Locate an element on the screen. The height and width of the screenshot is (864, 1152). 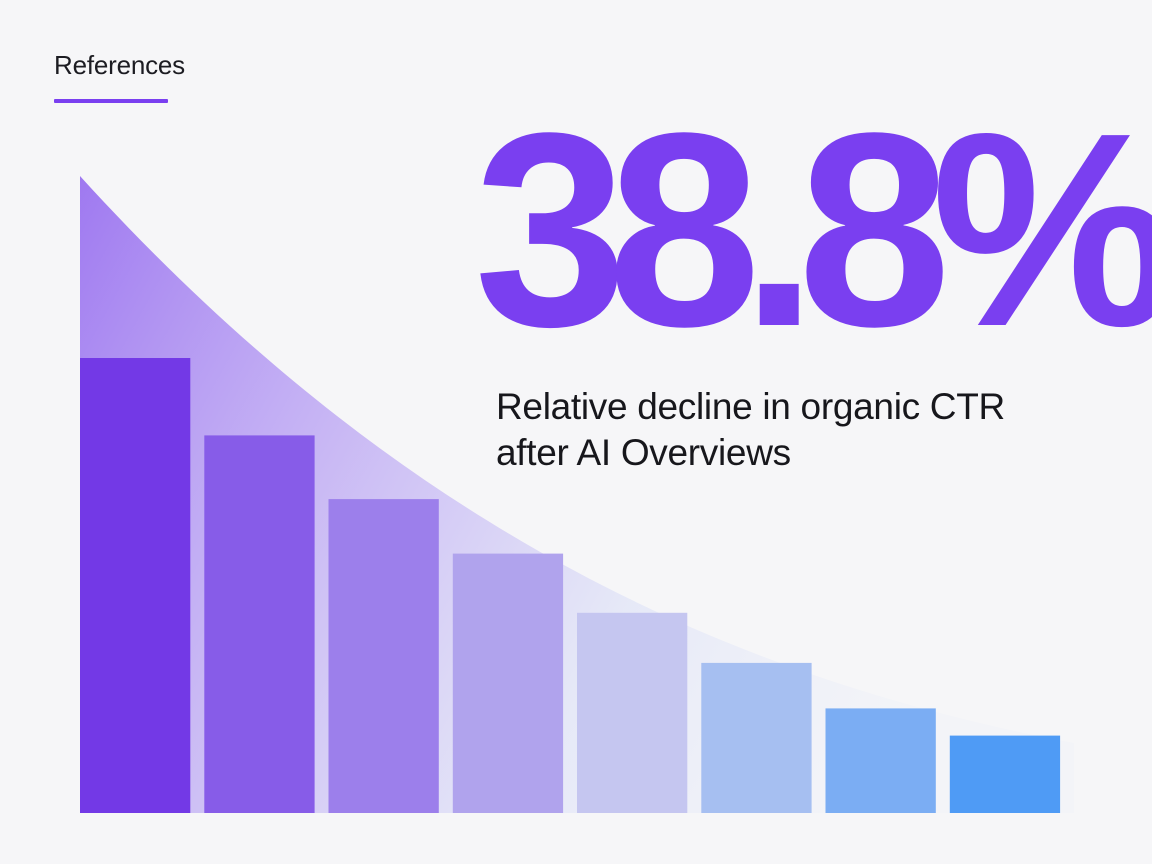
stat-caption-line1: Relative decline in organic CTR is located at coordinates (750, 406).